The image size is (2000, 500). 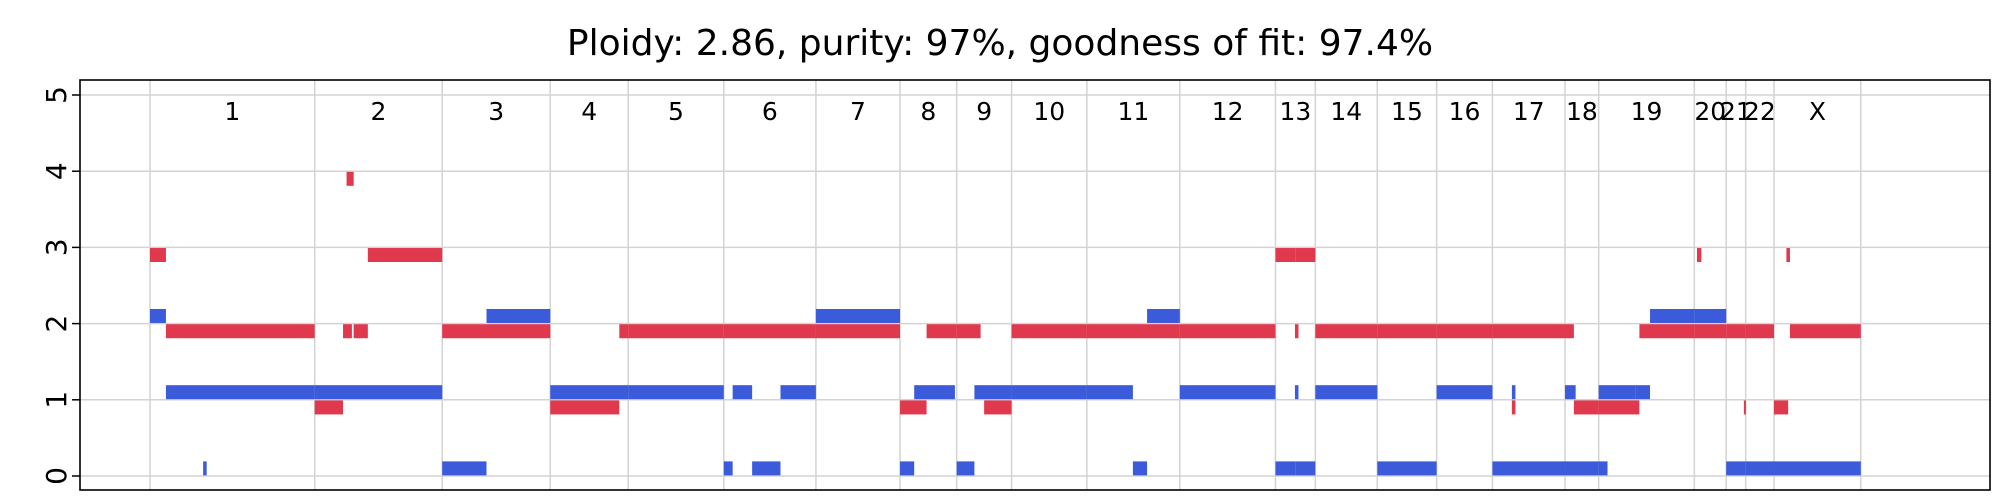 I want to click on chromosome-label: 22, so click(x=1760, y=111).